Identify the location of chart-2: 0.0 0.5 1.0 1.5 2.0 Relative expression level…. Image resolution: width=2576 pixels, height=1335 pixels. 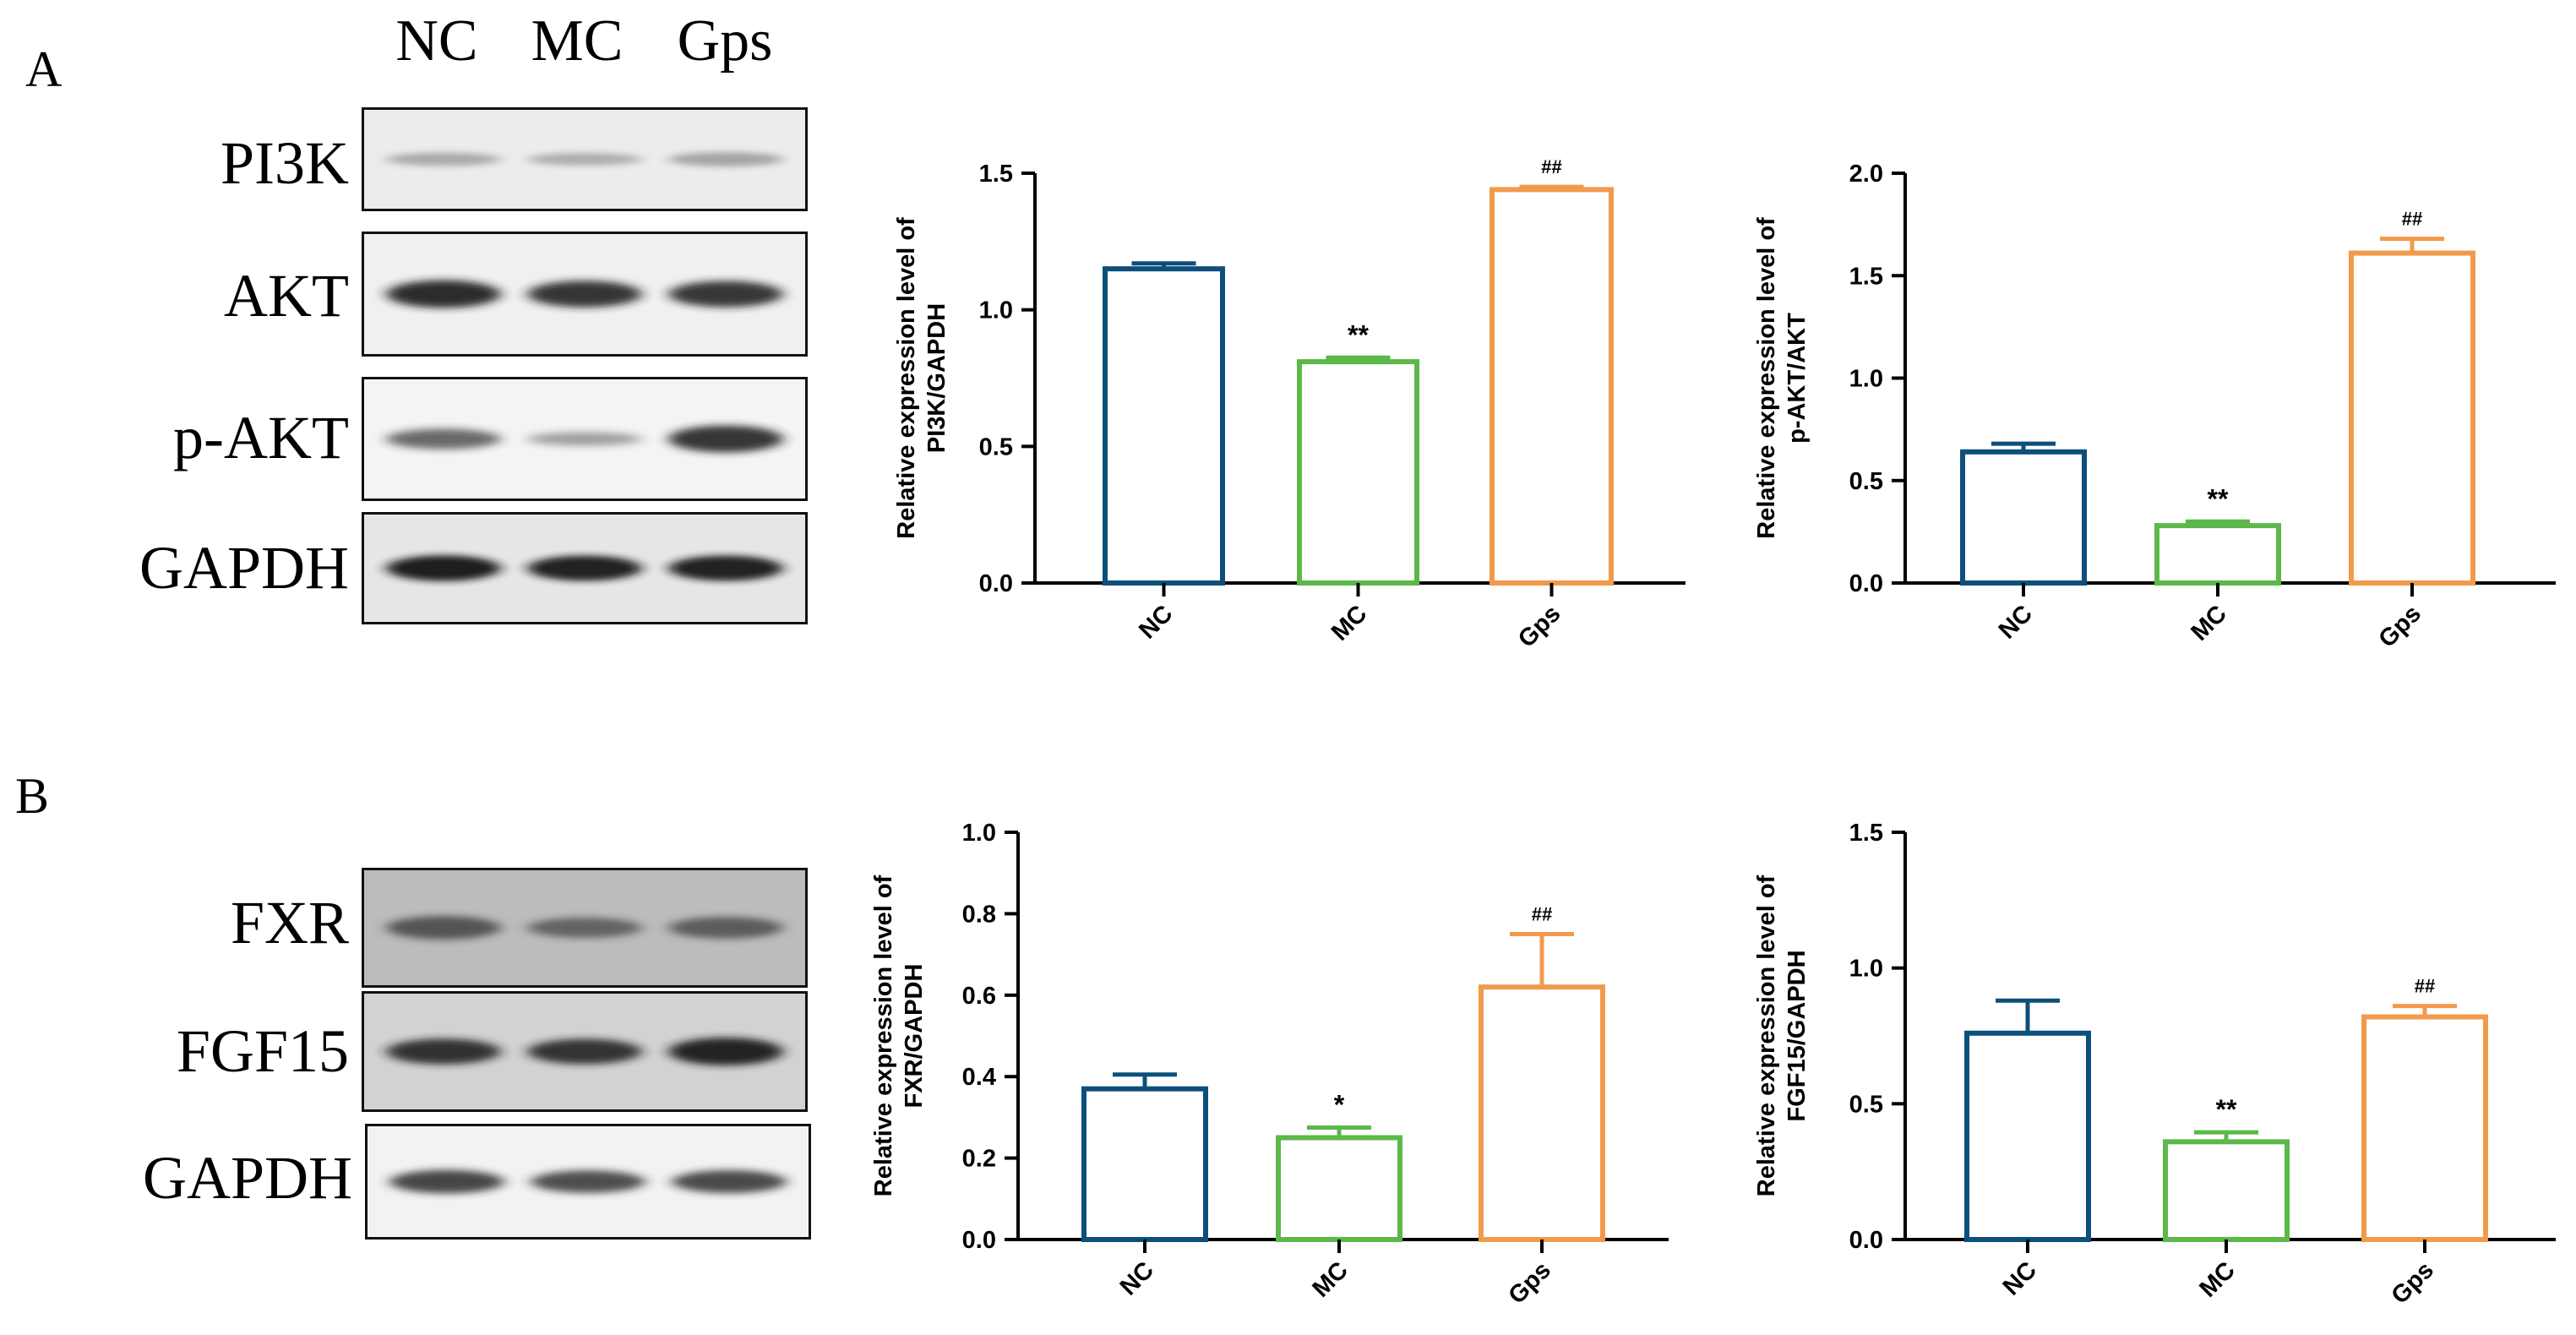
(2154, 407).